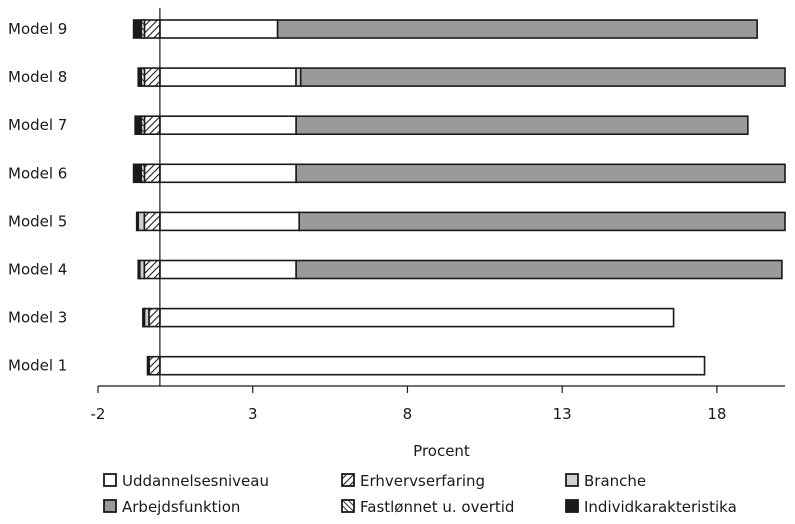 The image size is (795, 524). I want to click on legend-item-erhvervserfaring: Erhvervserfaring, so click(413, 481).